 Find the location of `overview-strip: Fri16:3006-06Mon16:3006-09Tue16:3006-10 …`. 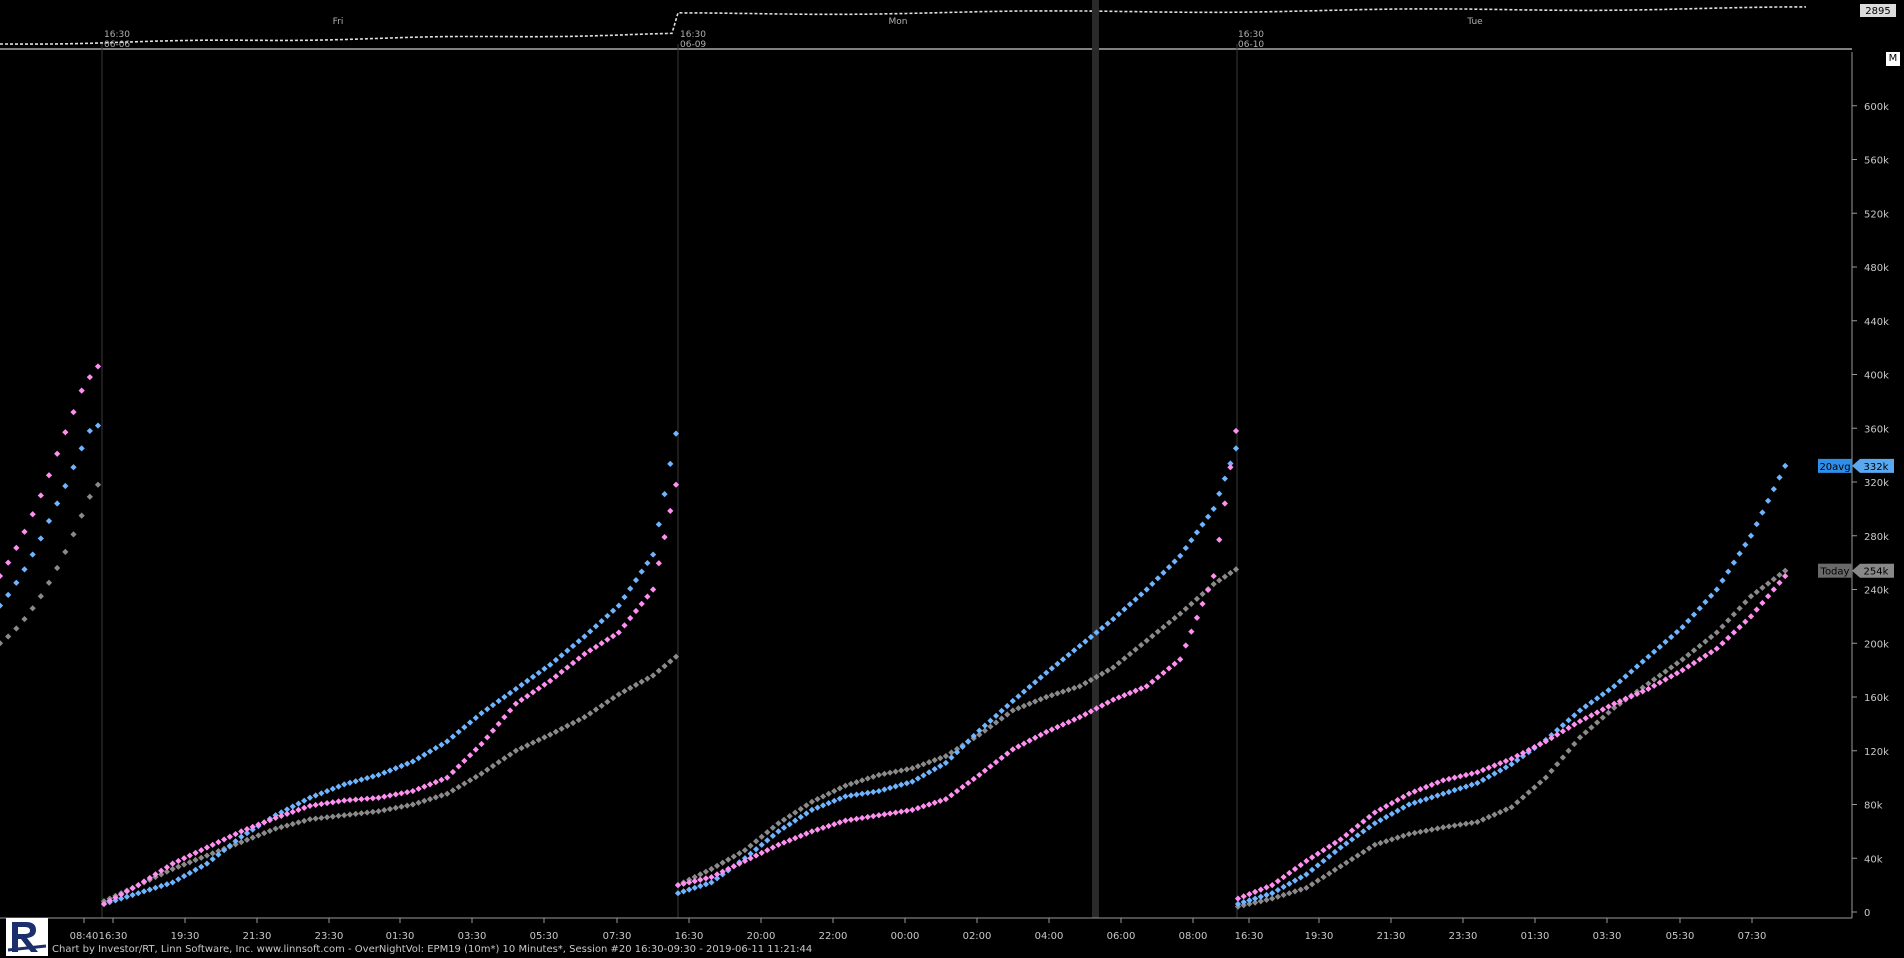

overview-strip: Fri16:3006-06Mon16:3006-09Tue16:3006-10 … is located at coordinates (948, 27).